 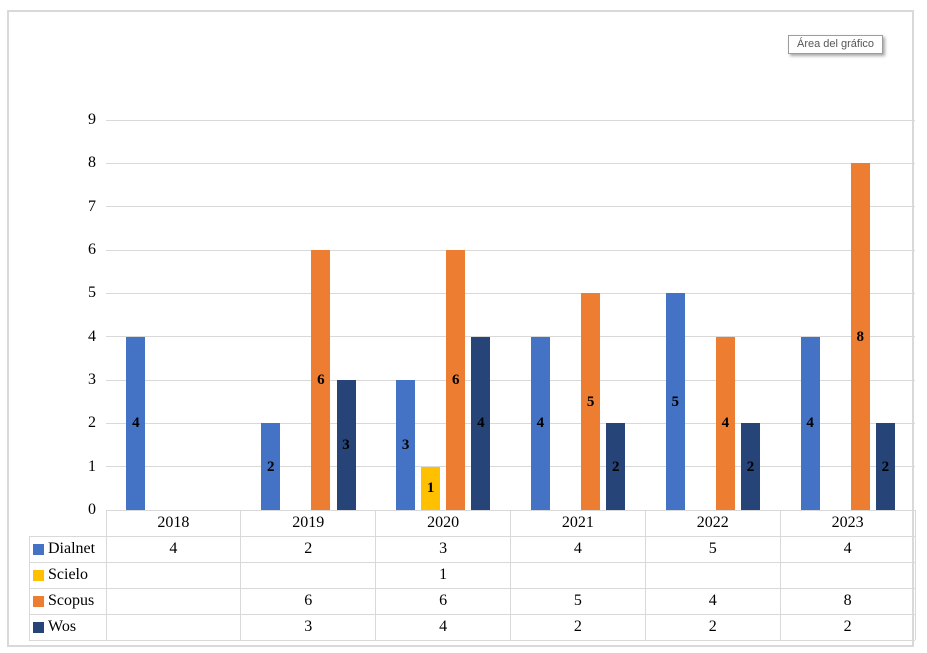 I want to click on x-axis-label-2018: 2018, so click(x=173, y=522).